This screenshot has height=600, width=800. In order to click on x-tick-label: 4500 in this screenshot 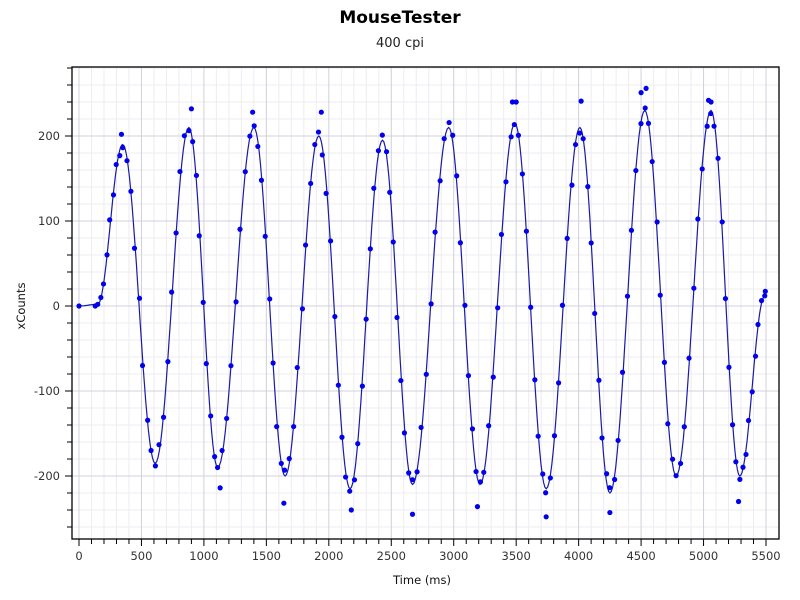, I will do `click(640, 556)`.